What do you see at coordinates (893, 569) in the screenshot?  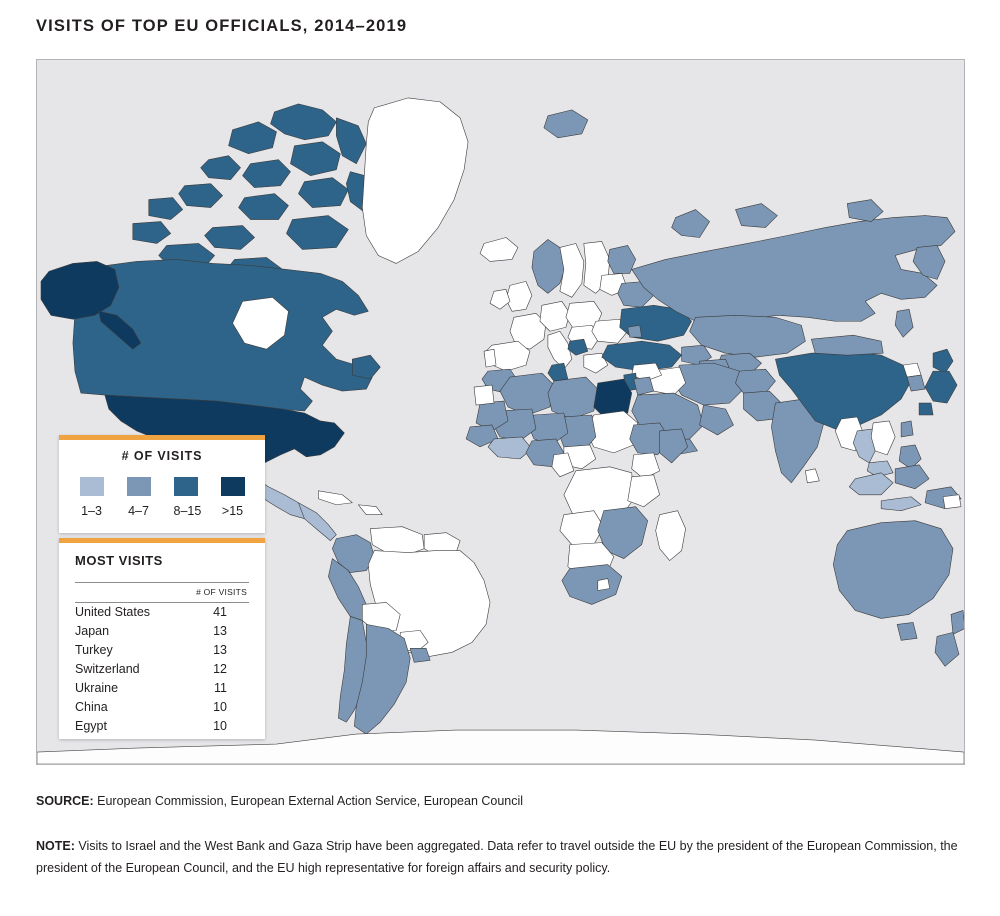 I see `region-australia` at bounding box center [893, 569].